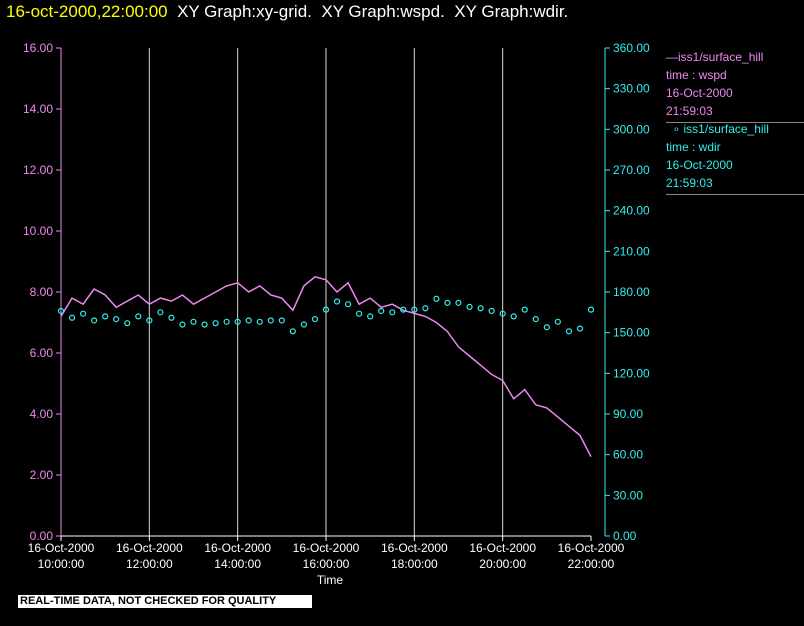  What do you see at coordinates (631, 170) in the screenshot?
I see `y-right-tick-label: 270.00` at bounding box center [631, 170].